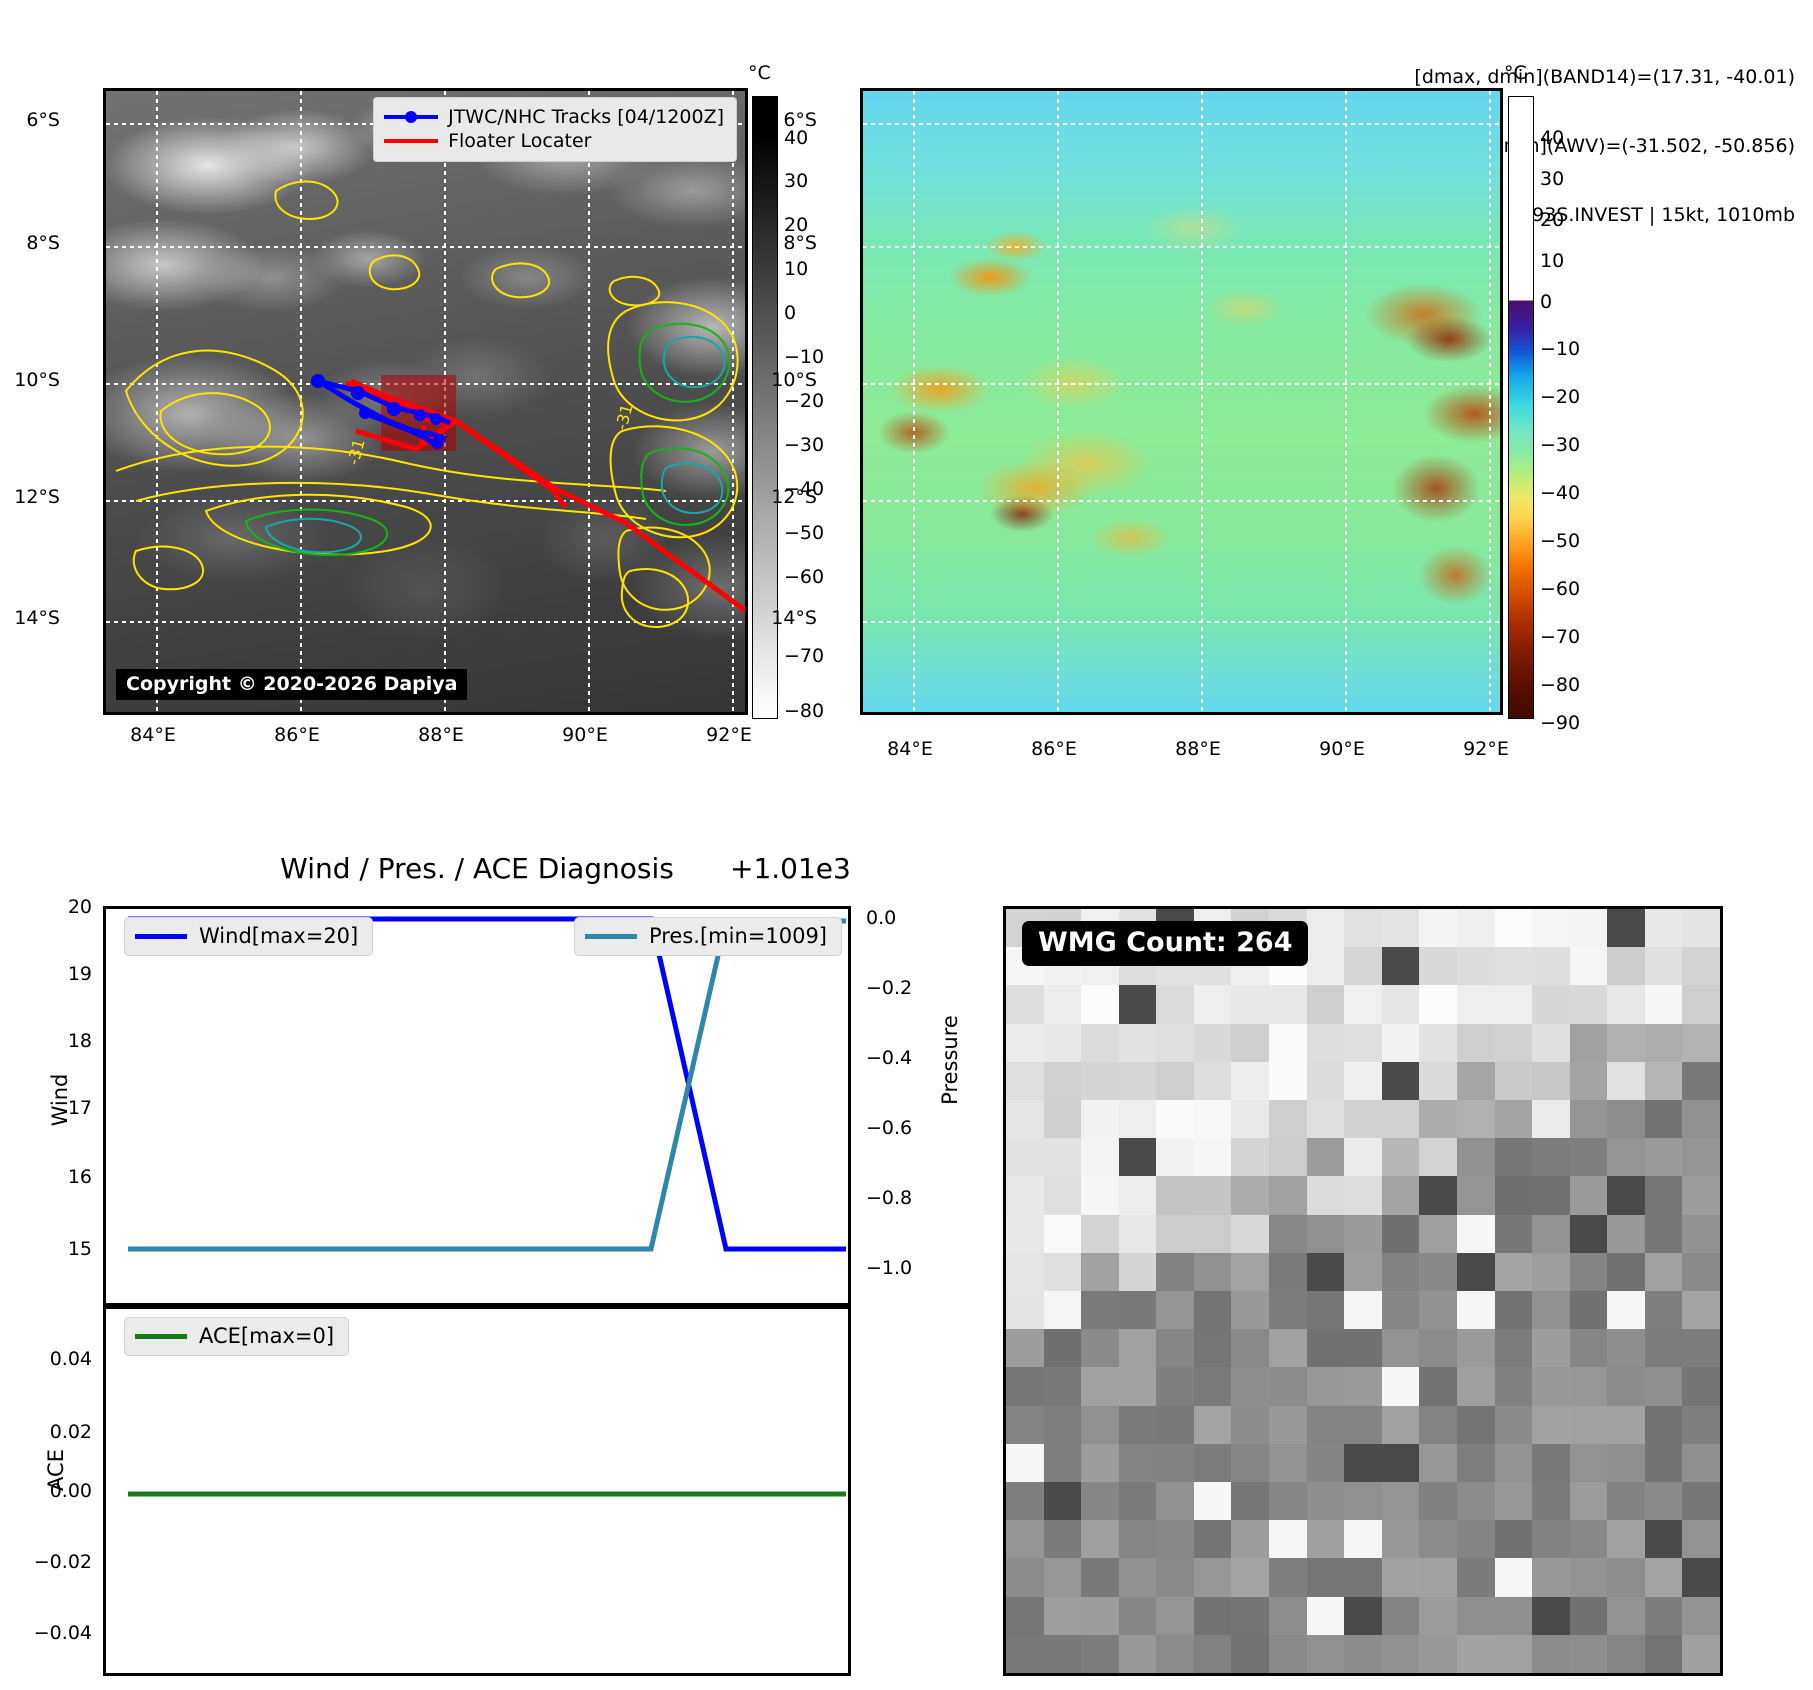 This screenshot has width=1813, height=1690. What do you see at coordinates (79, 1108) in the screenshot?
I see `wind-tick: 17` at bounding box center [79, 1108].